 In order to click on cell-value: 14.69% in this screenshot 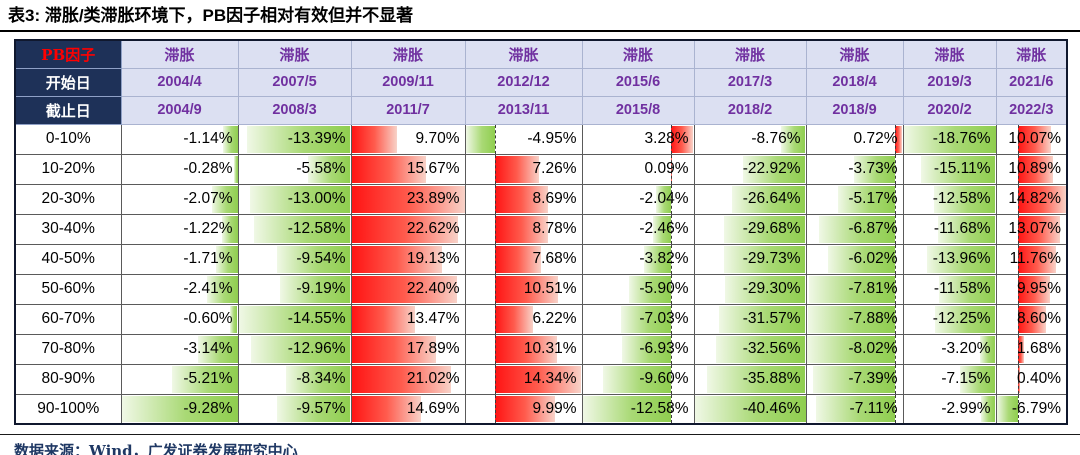, I will do `click(433, 408)`.